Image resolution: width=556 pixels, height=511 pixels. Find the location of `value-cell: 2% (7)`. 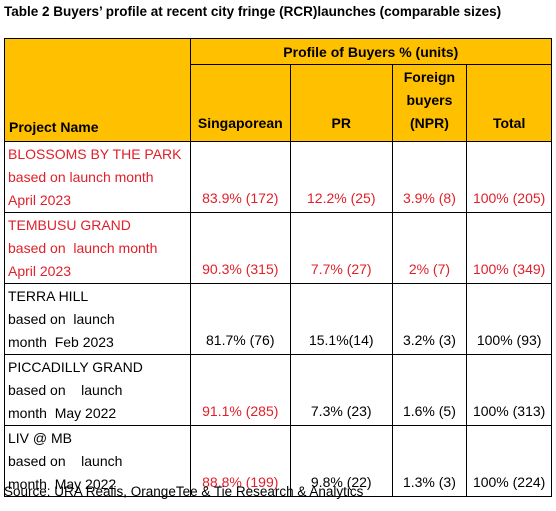

value-cell: 2% (7) is located at coordinates (429, 248).